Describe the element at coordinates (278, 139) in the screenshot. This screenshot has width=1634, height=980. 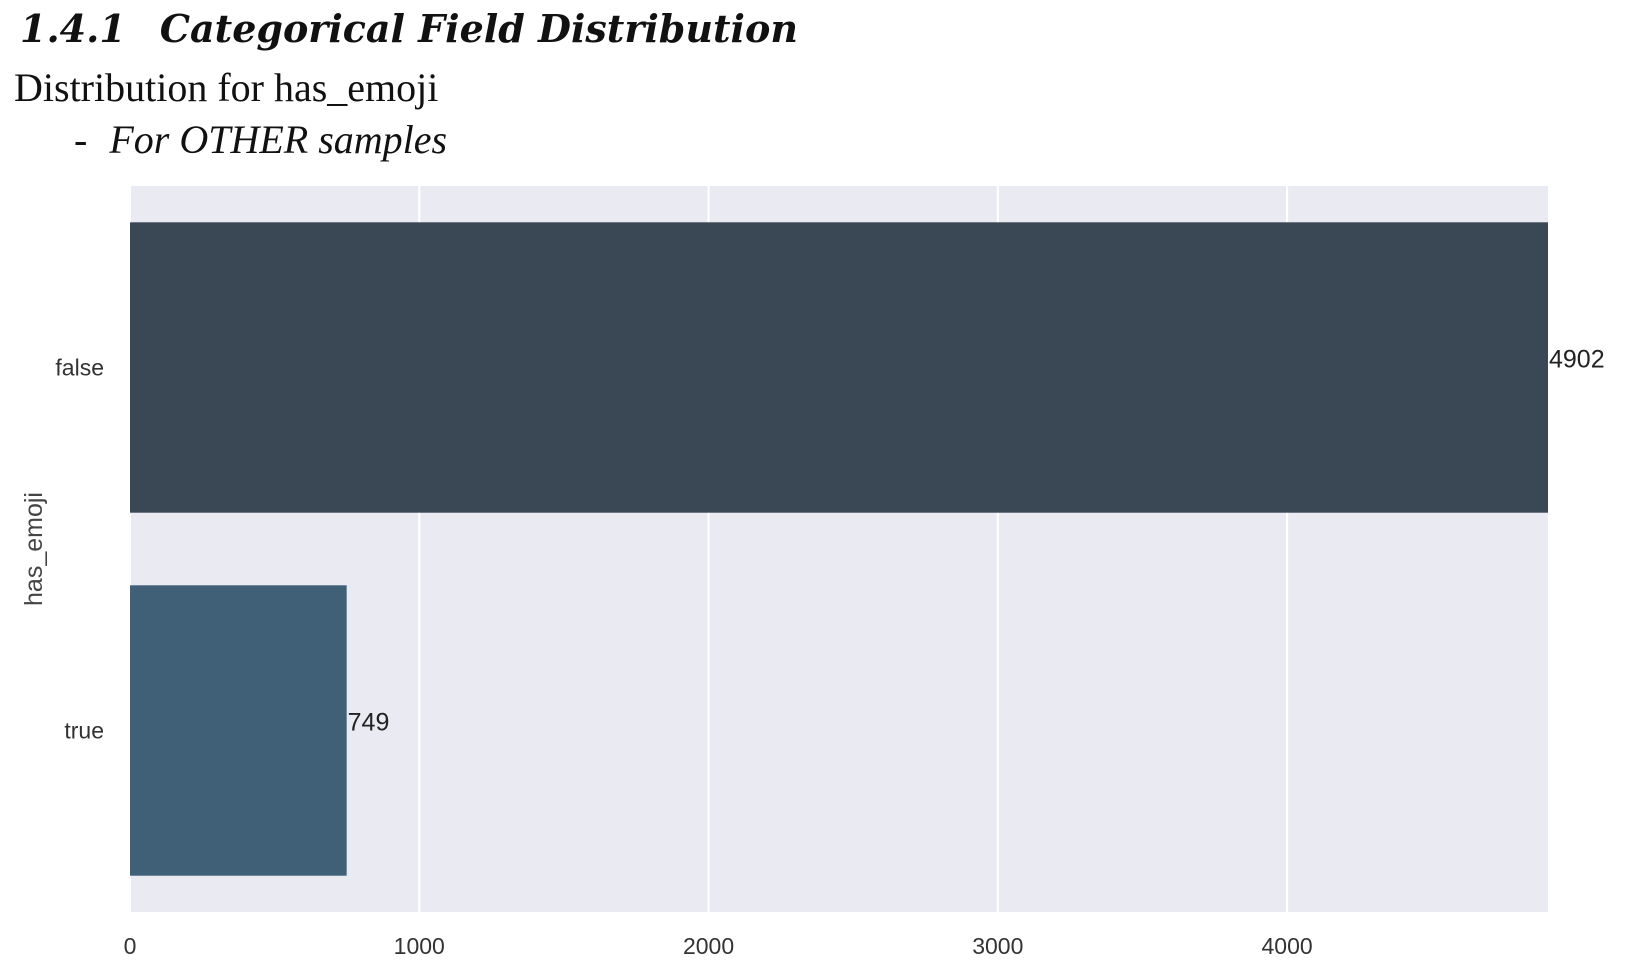
I see `sub-subtitle-text: For OTHER samples` at that location.